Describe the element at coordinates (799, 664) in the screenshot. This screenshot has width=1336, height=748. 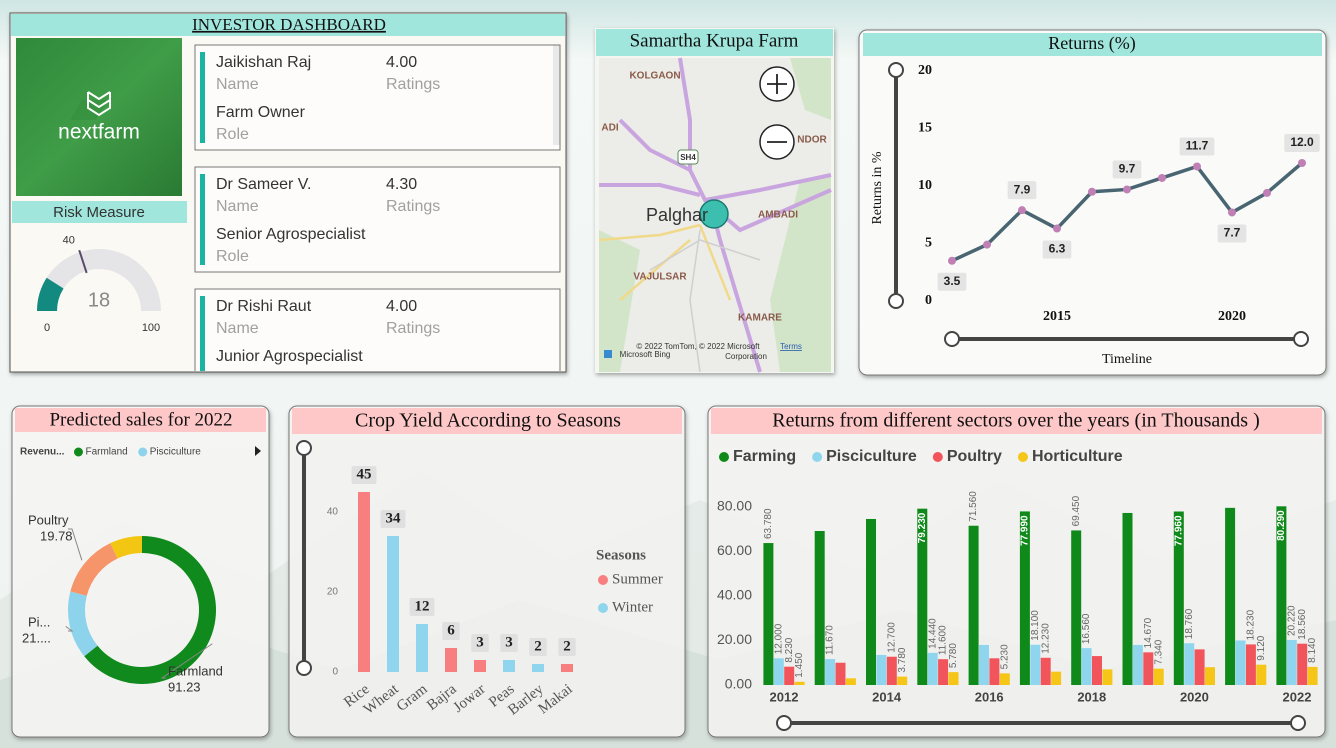
I see `data-label: 1.450` at that location.